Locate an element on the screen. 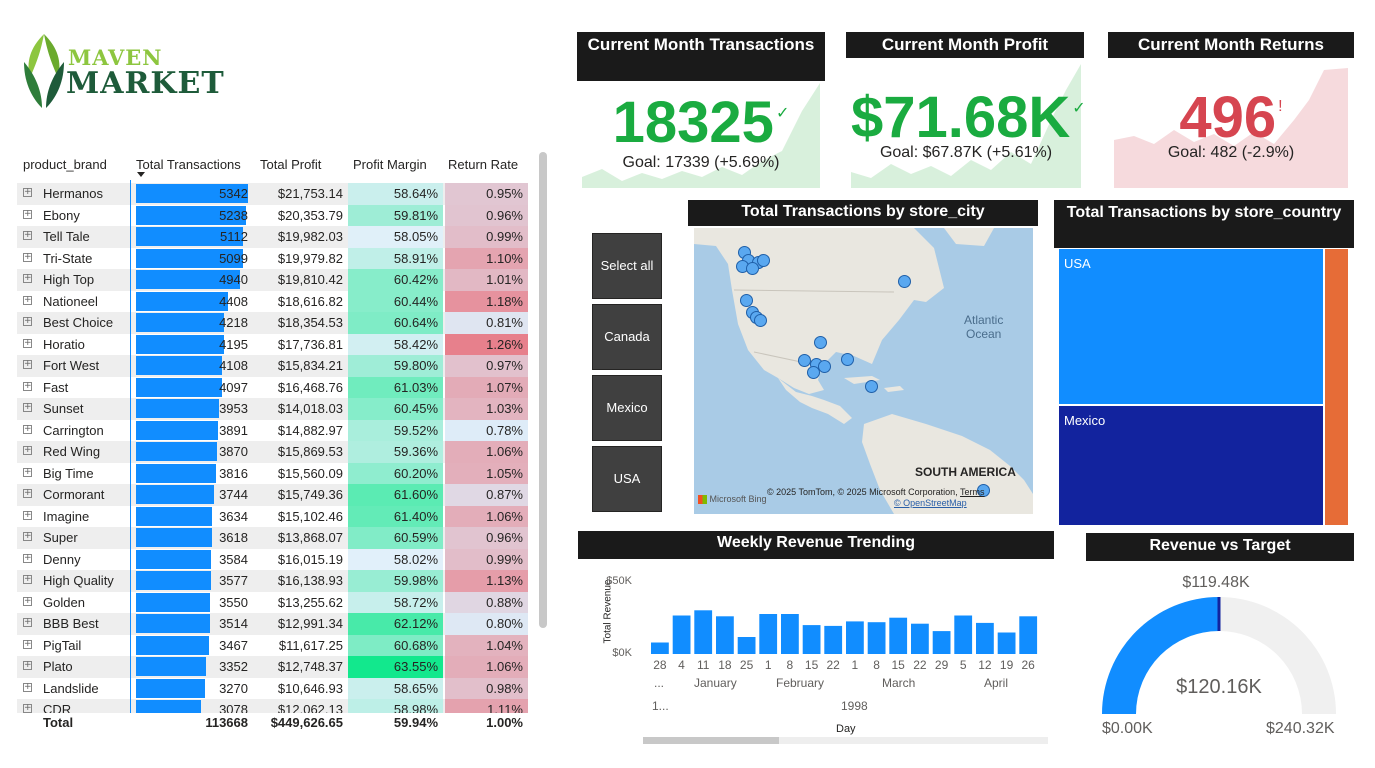 Image resolution: width=1375 pixels, height=768 pixels. table-row: + Super 3618 $13,868.07 60.59% 0.96% is located at coordinates (272, 538).